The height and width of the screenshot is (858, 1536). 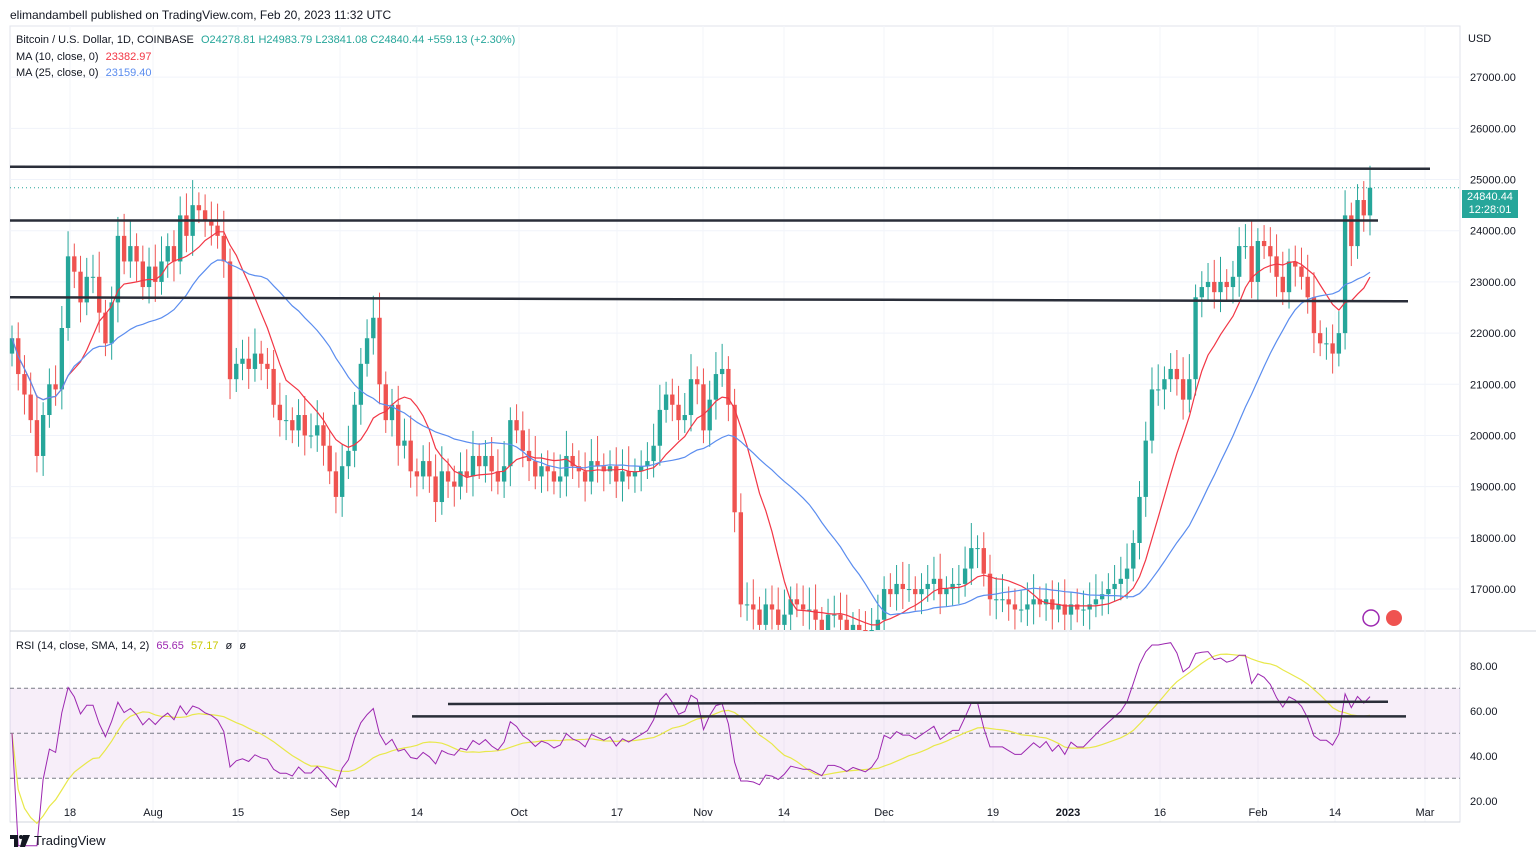 What do you see at coordinates (1484, 802) in the screenshot?
I see `rsi-tick-label: 20.00` at bounding box center [1484, 802].